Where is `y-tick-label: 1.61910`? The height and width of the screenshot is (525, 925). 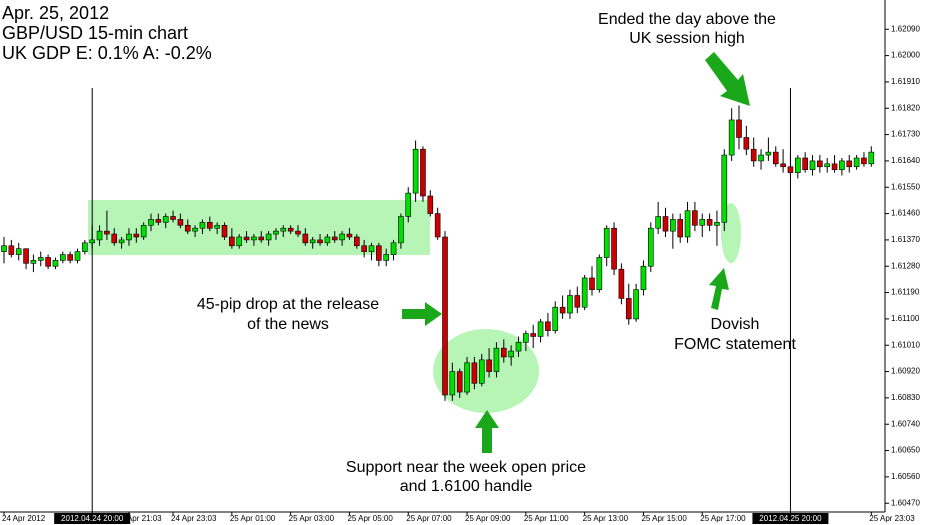
y-tick-label: 1.61910 is located at coordinates (905, 81).